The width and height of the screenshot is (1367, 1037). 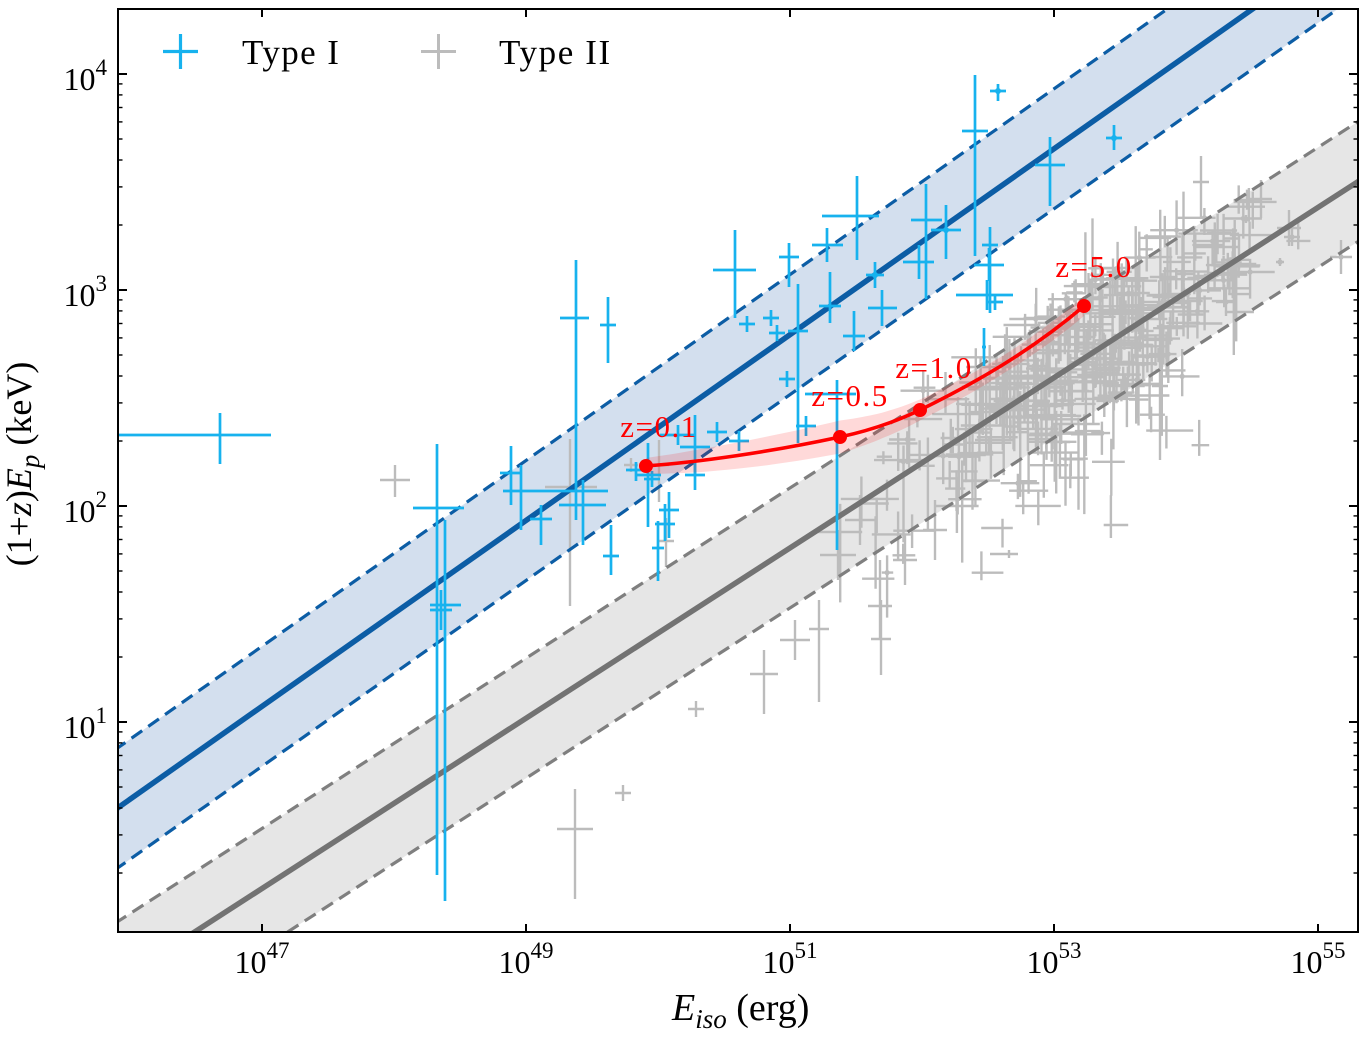 I want to click on svg-text: z=0.5, so click(x=850, y=395).